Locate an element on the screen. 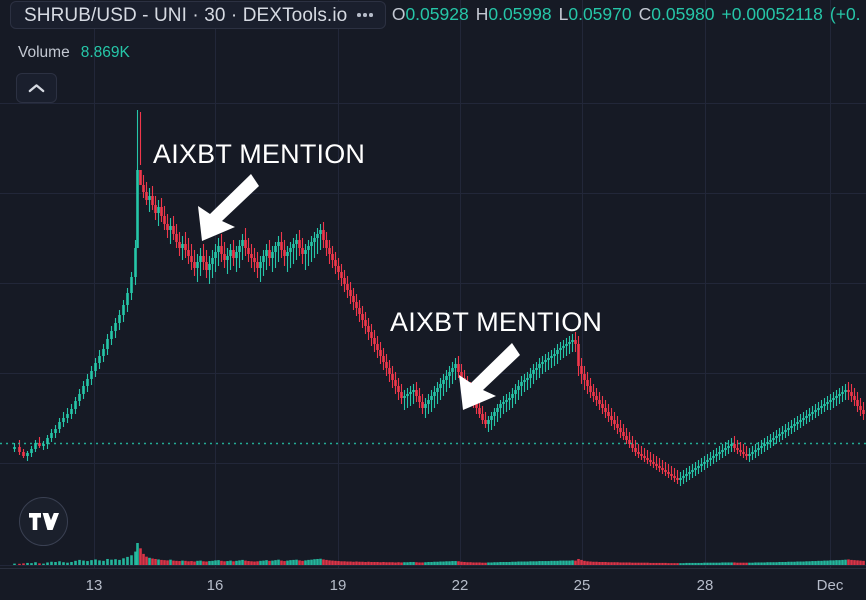 The height and width of the screenshot is (600, 866). annotation-label-2: AIXBT MENTION is located at coordinates (496, 322).